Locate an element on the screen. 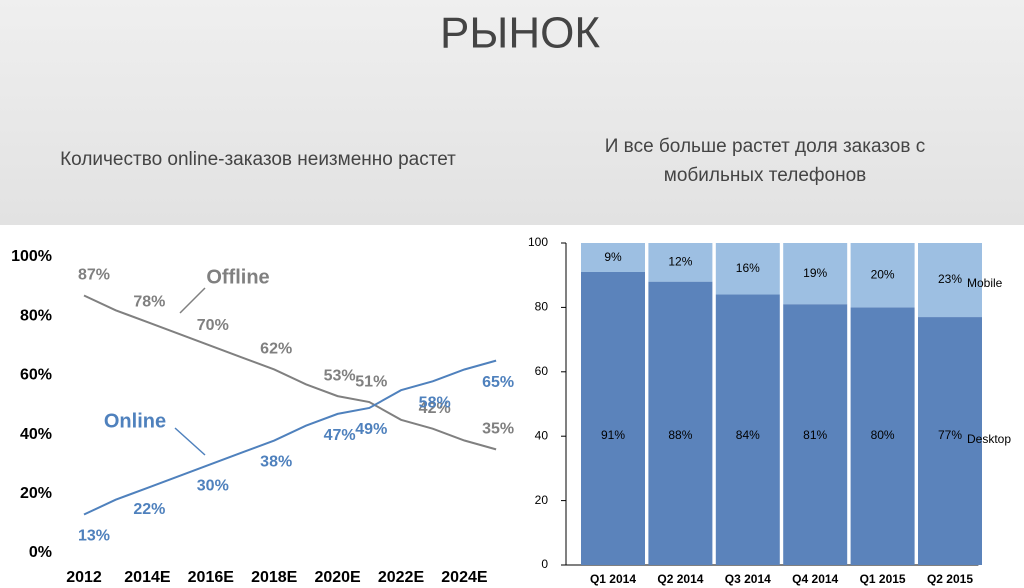  x-tick-label: 2022E is located at coordinates (401, 577).